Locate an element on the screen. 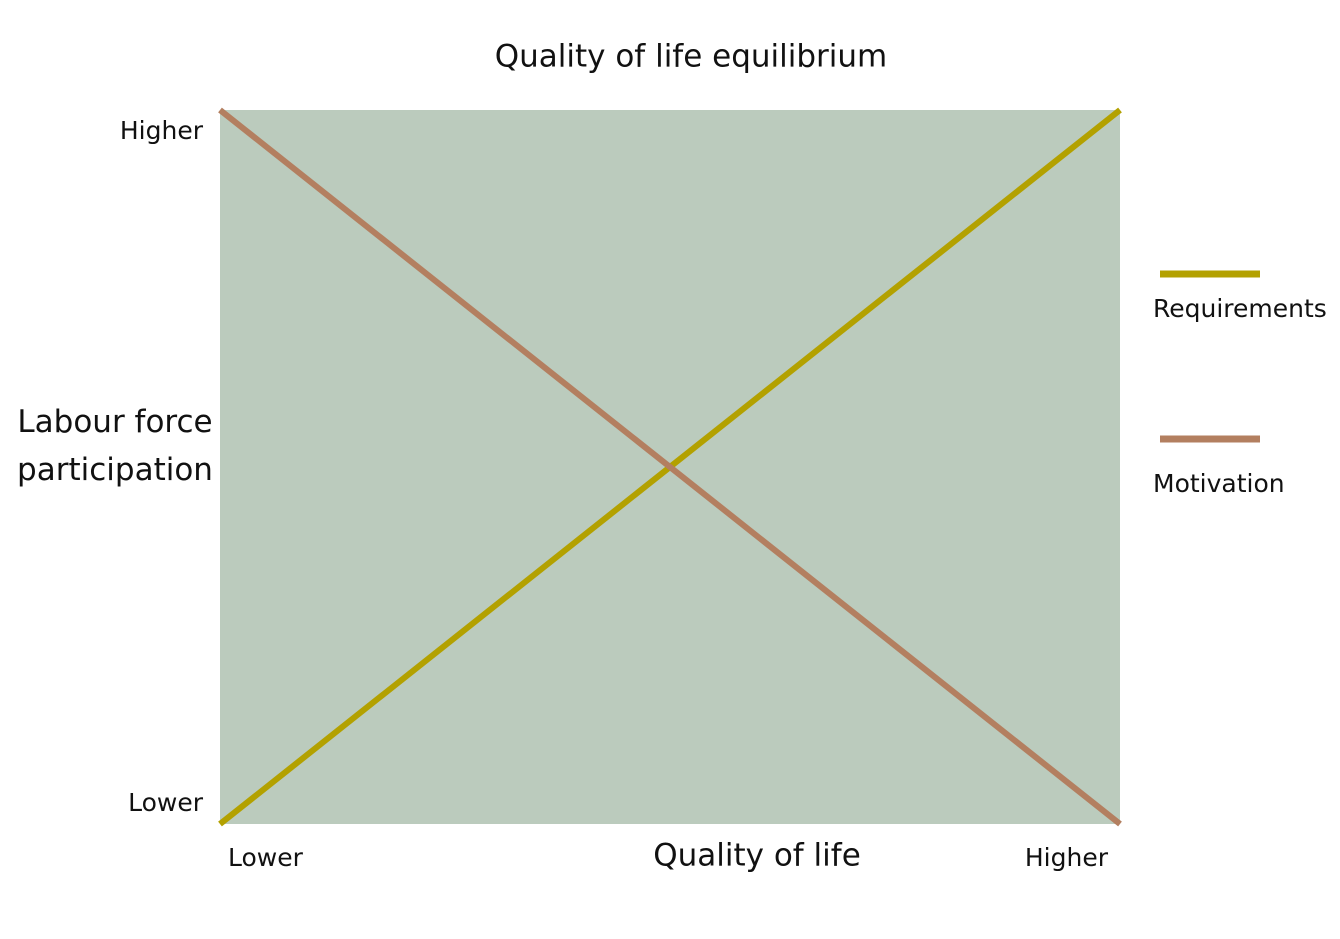  x-axis-label: Quality of life is located at coordinates (757, 856).